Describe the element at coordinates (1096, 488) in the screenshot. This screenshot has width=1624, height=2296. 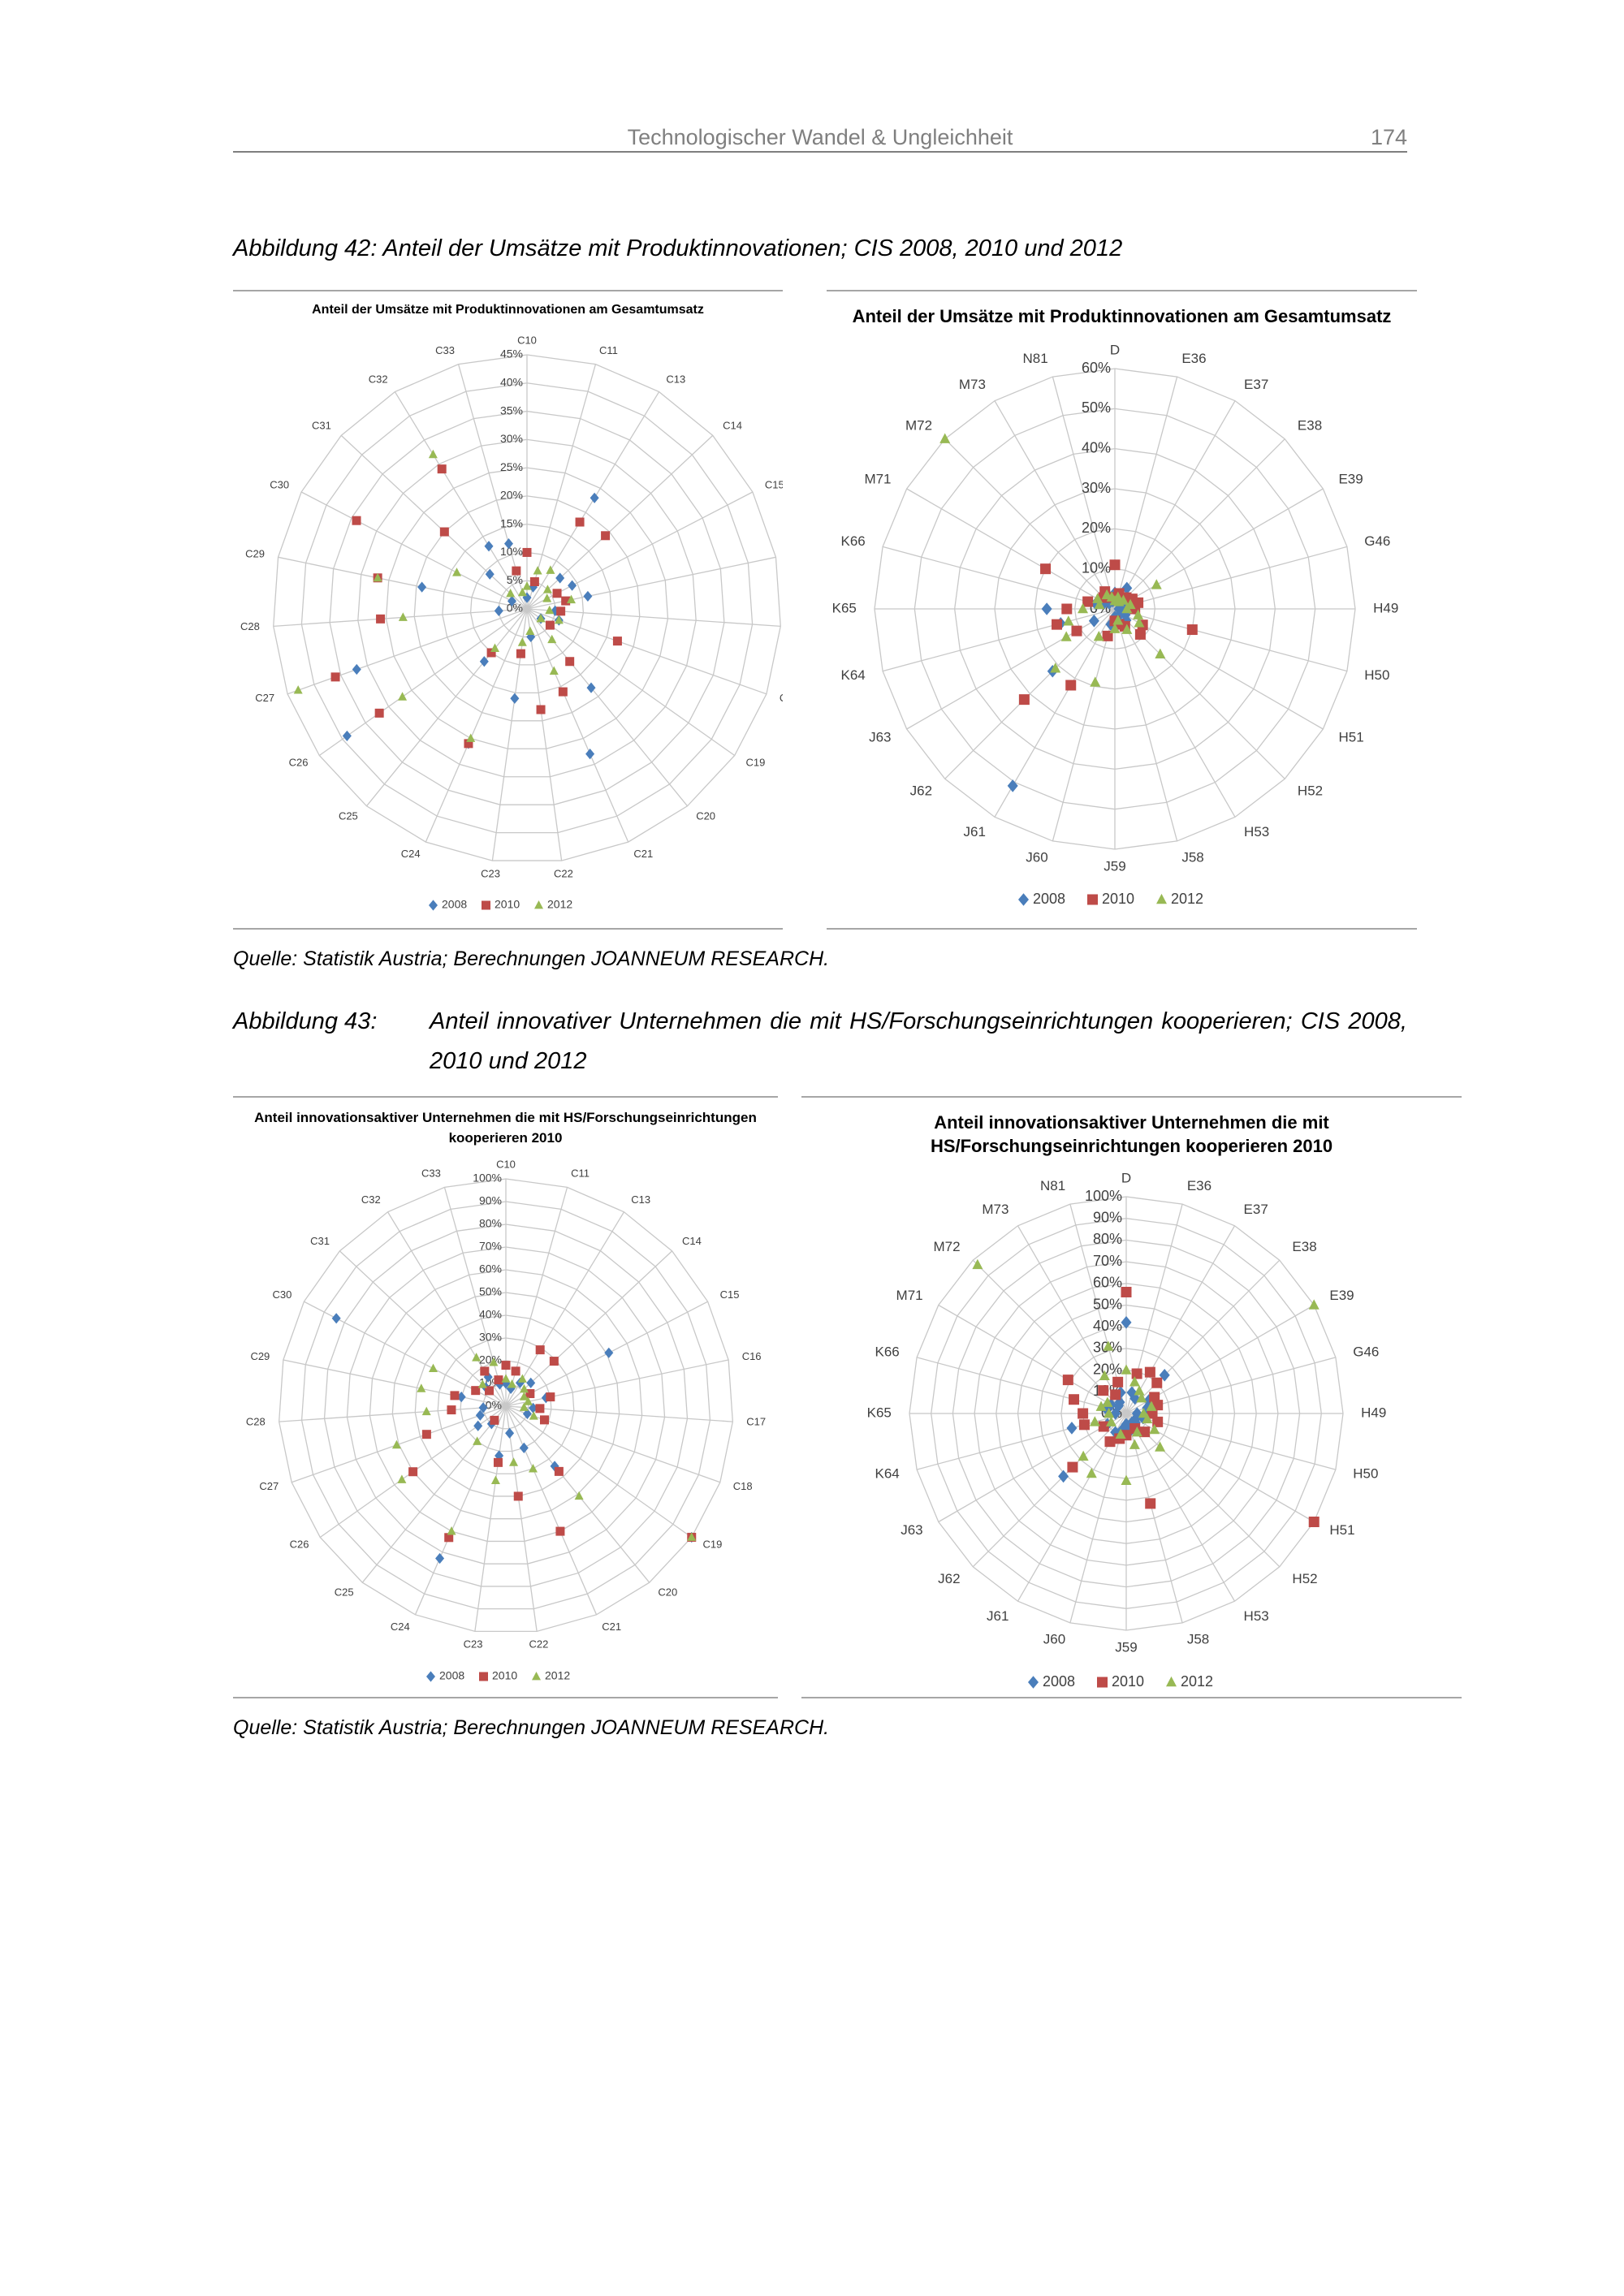
I see `y-tick-label: 30%` at that location.